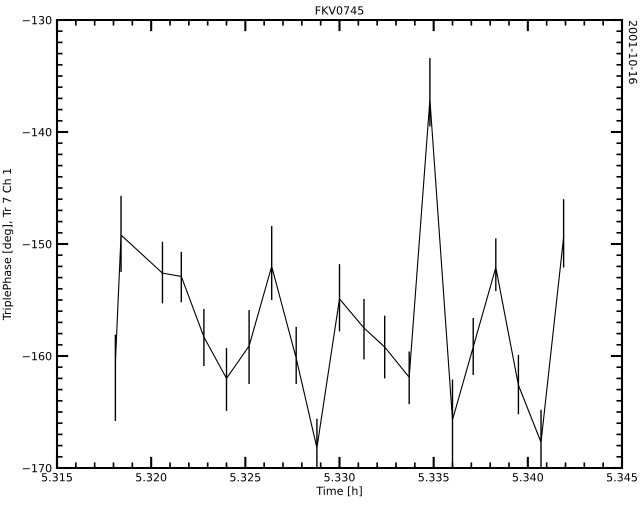 The image size is (640, 512). What do you see at coordinates (37, 20) in the screenshot?
I see `y-tick-label: −130` at bounding box center [37, 20].